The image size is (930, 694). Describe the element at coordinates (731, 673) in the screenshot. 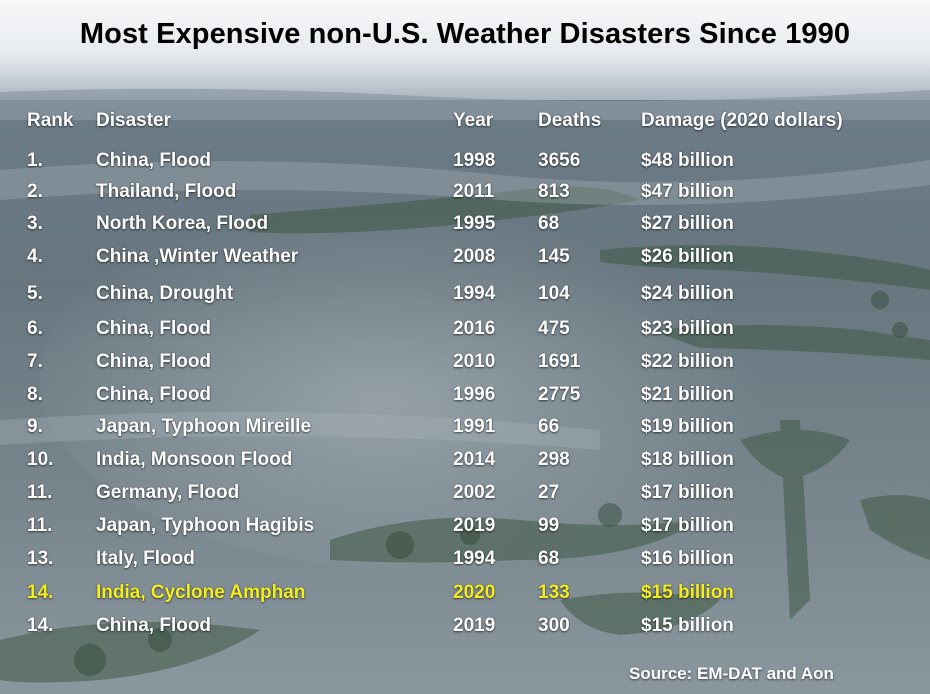

I see `source-note: Source: EM-DAT and Aon` at that location.